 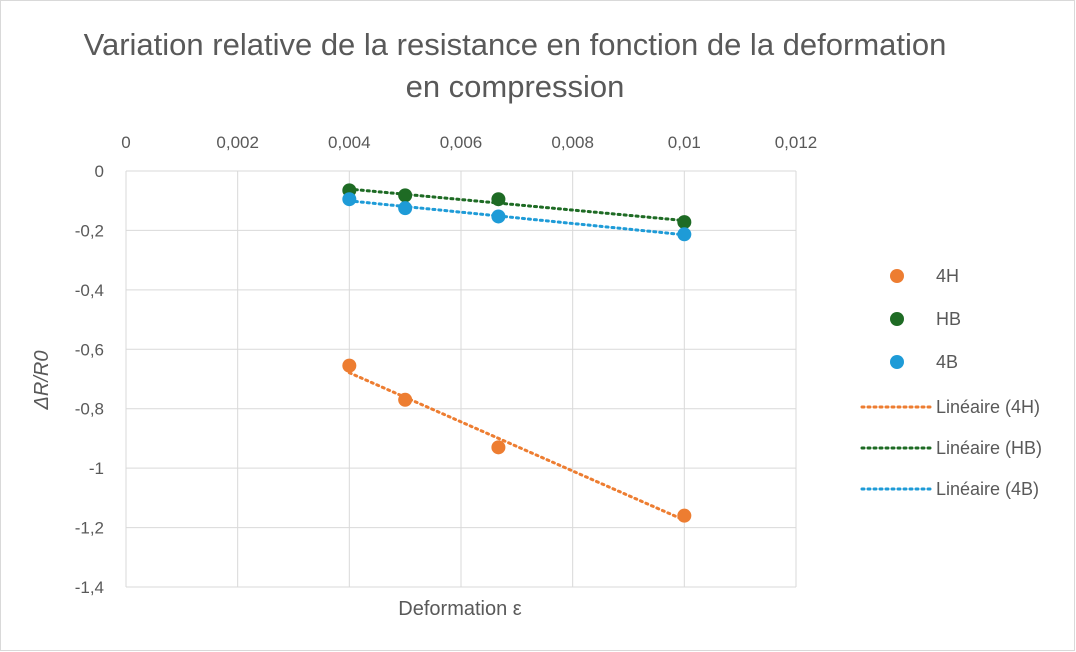 What do you see at coordinates (516, 446) in the screenshot?
I see `trendline-4h` at bounding box center [516, 446].